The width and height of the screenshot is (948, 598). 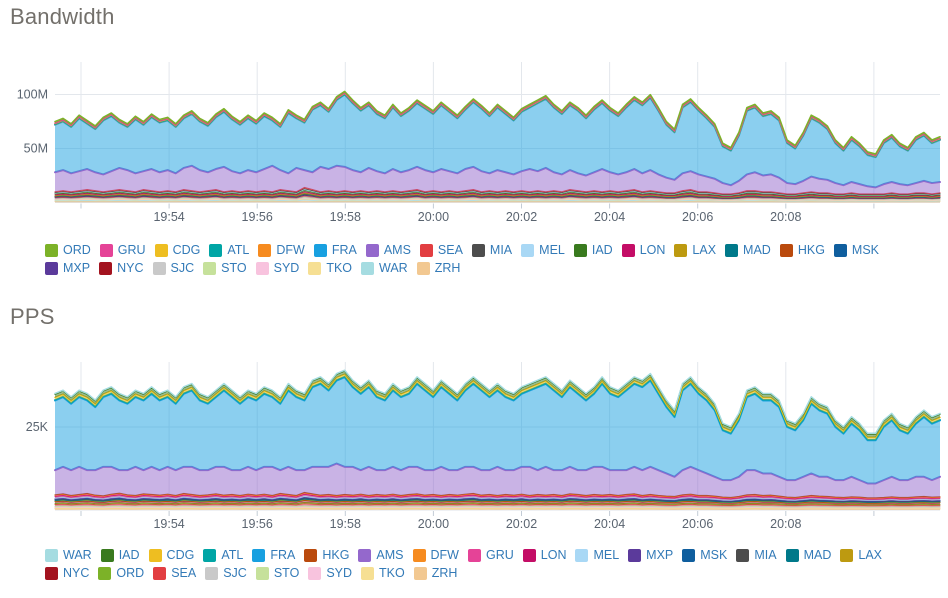 What do you see at coordinates (497, 141) in the screenshot?
I see `series-area-fra` at bounding box center [497, 141].